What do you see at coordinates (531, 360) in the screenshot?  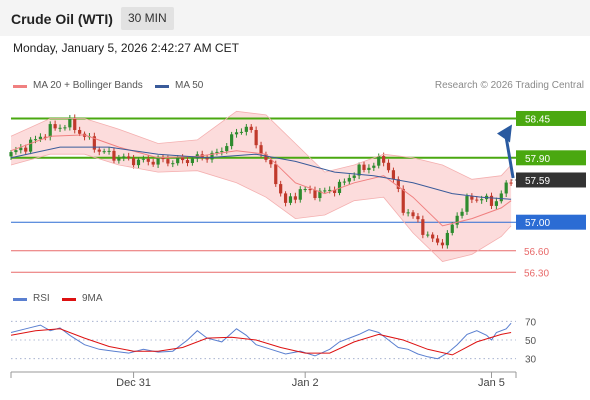 I see `rsi-tick-label-2: 30` at bounding box center [531, 360].